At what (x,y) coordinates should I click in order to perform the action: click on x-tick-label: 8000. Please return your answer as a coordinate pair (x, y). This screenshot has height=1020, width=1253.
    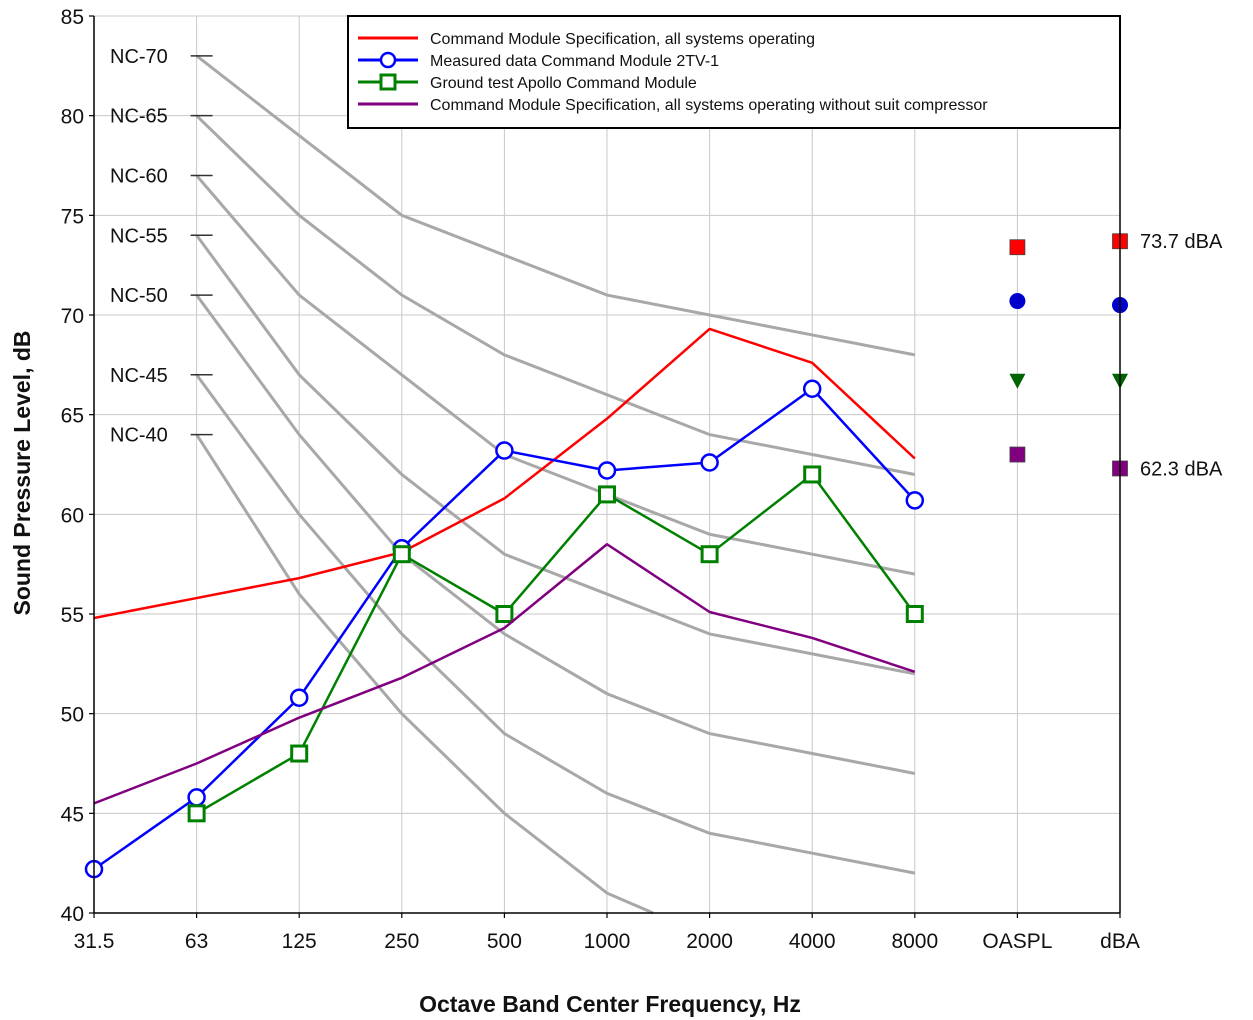
    Looking at the image, I should click on (914, 941).